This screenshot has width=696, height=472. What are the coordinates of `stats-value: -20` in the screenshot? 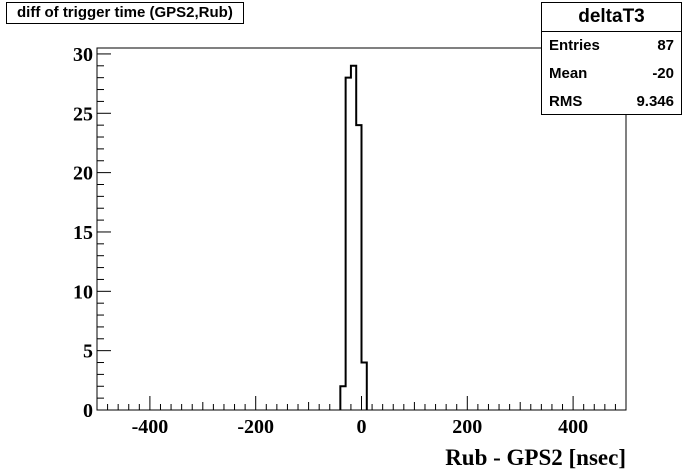 It's located at (663, 73).